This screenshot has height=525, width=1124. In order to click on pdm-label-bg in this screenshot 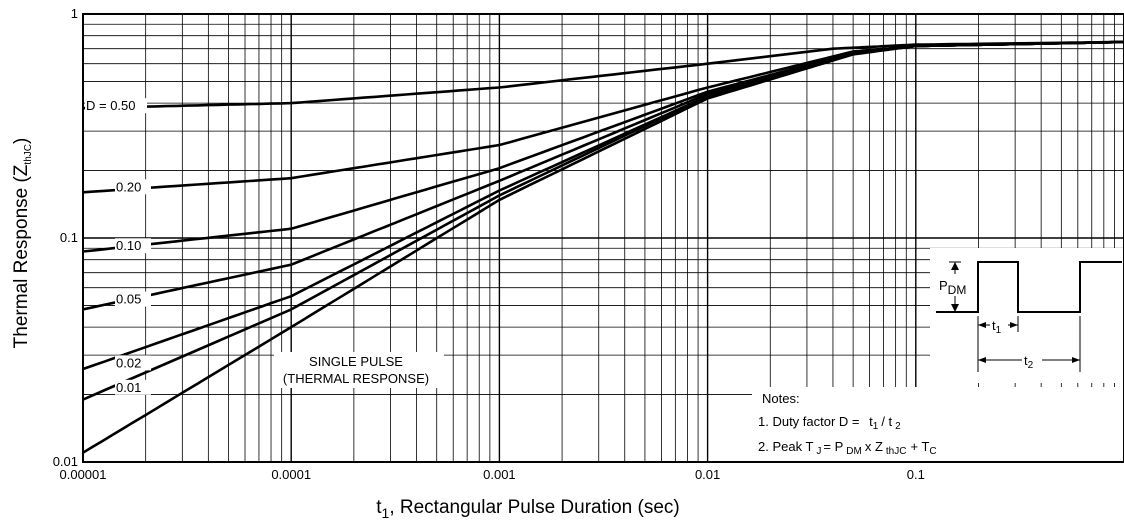, I will do `click(955, 285)`.